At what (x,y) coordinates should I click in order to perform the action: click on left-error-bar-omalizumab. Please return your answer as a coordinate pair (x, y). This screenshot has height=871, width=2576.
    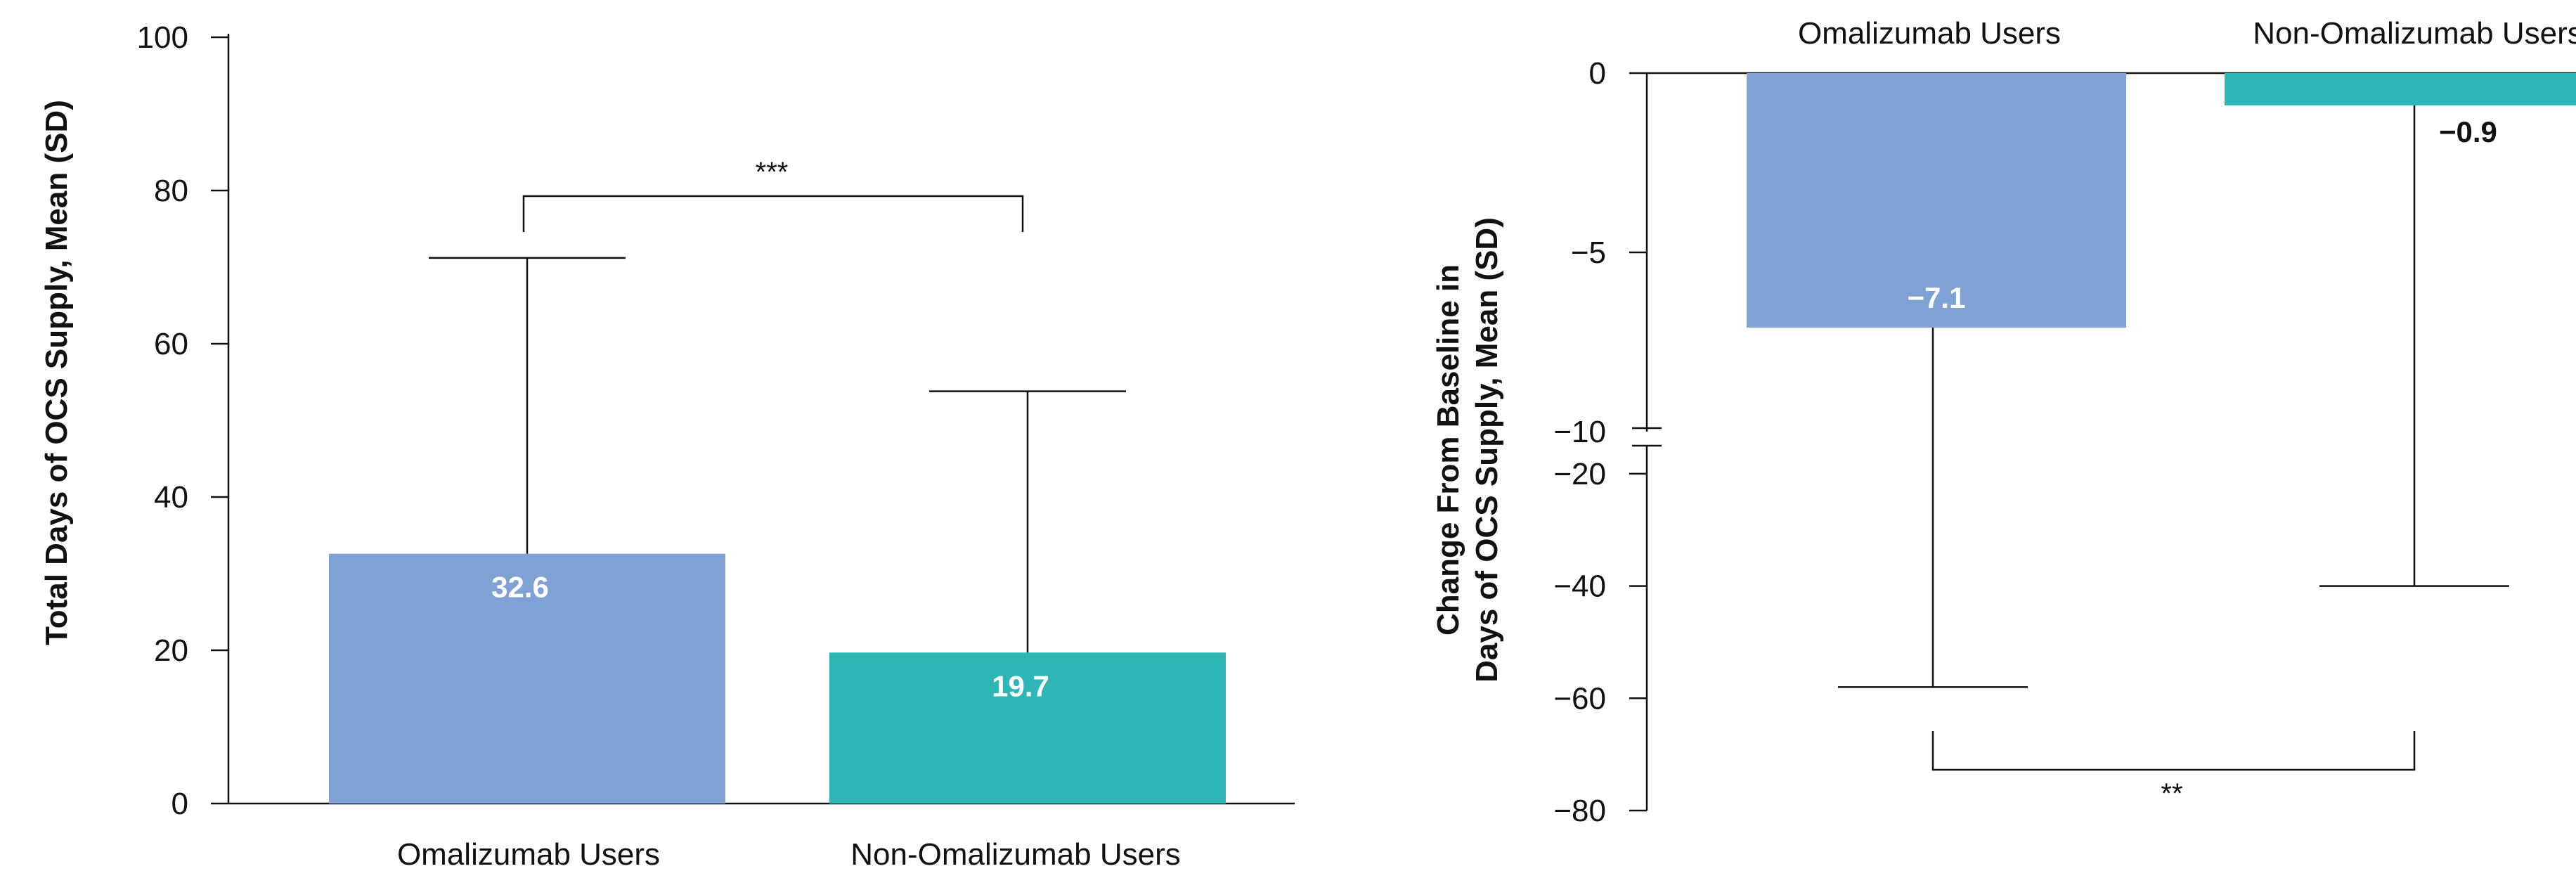
    Looking at the image, I should click on (528, 405).